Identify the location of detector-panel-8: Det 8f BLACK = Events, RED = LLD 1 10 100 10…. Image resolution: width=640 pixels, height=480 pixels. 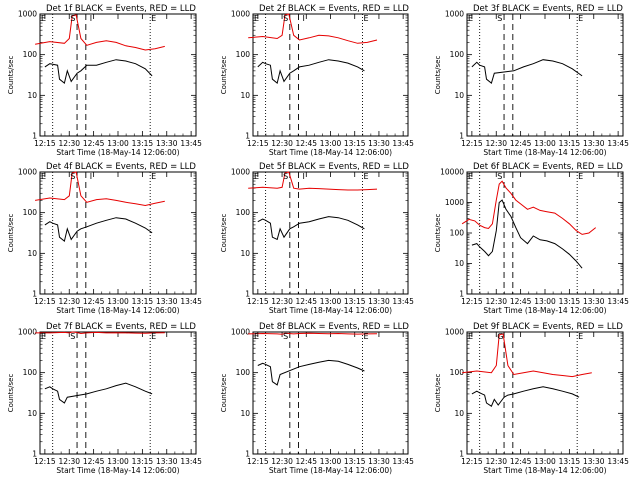
(317, 398).